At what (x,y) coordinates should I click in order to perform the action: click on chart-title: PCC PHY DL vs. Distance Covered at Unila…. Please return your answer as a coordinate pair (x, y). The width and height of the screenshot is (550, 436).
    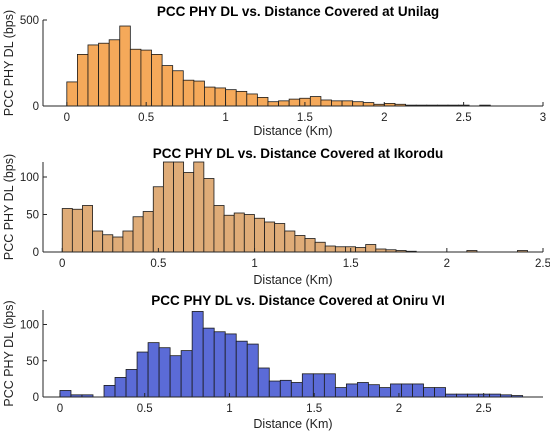
    Looking at the image, I should click on (298, 11).